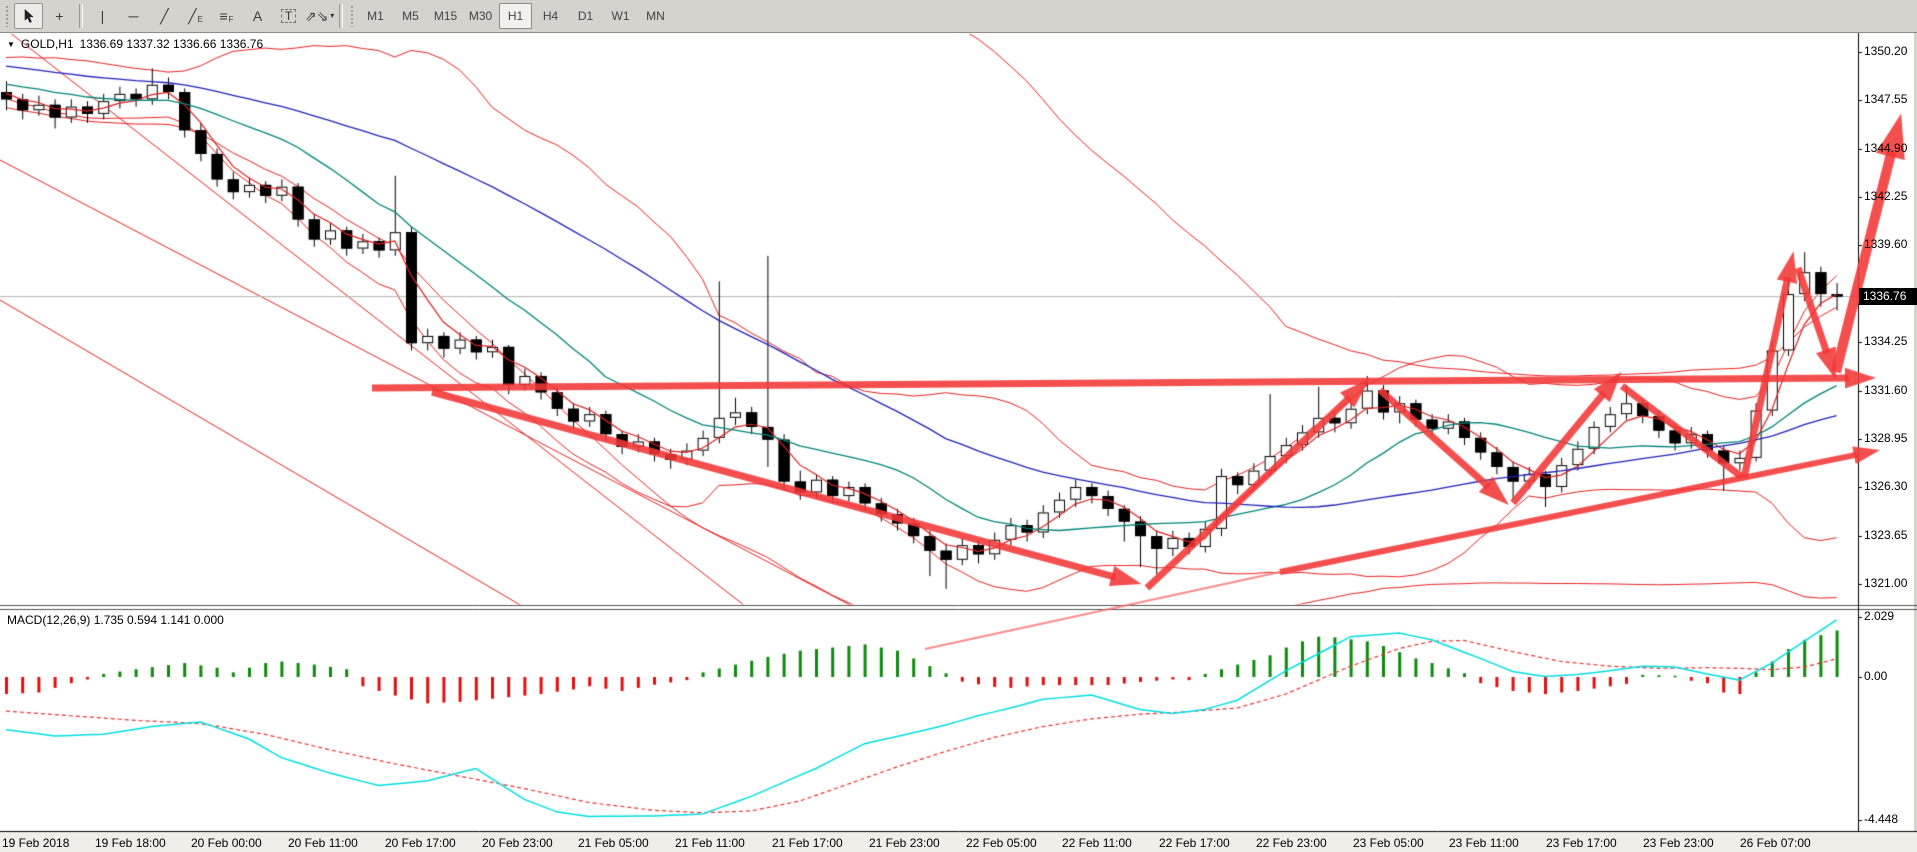 The image size is (1917, 852). Describe the element at coordinates (445, 16) in the screenshot. I see `timeframe-m15-button: M15` at that location.